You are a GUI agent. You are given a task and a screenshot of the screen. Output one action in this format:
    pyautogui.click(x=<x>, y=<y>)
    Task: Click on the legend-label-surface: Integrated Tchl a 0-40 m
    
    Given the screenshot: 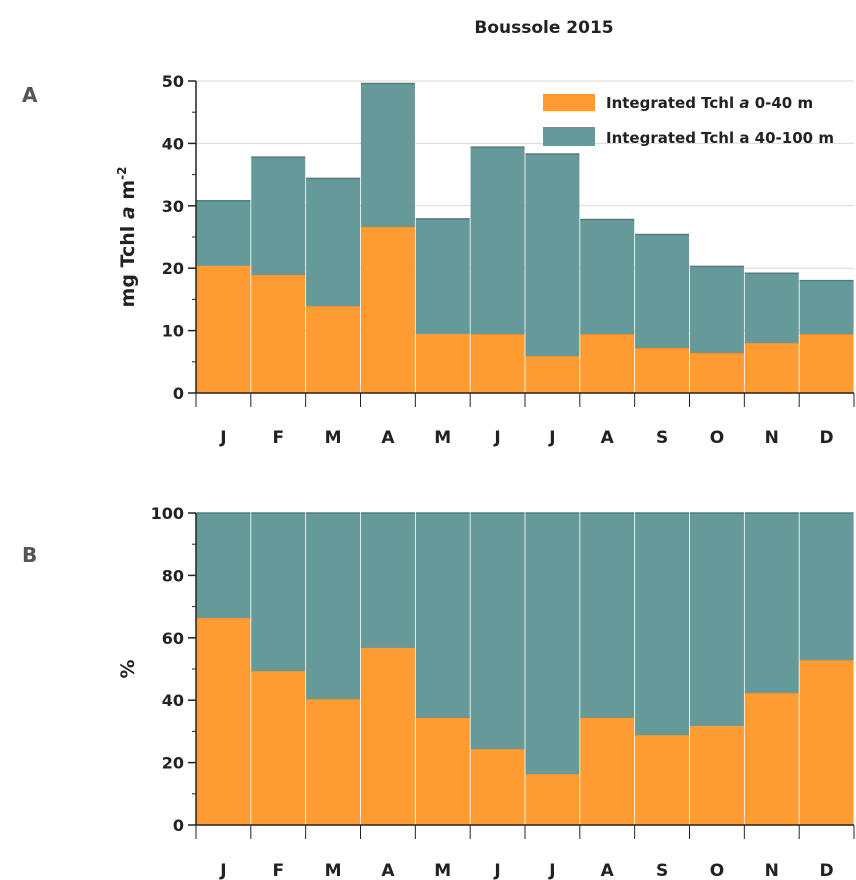 What is the action you would take?
    pyautogui.click(x=709, y=103)
    